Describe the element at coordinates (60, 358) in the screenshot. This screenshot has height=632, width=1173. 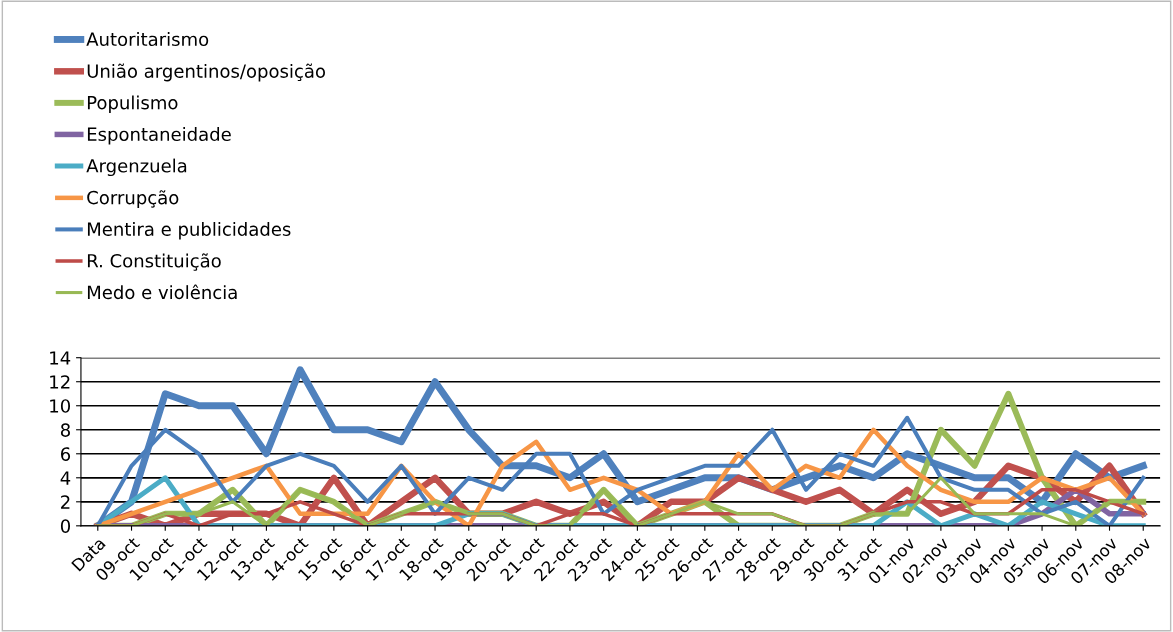
I see `y-tick-label: 14` at that location.